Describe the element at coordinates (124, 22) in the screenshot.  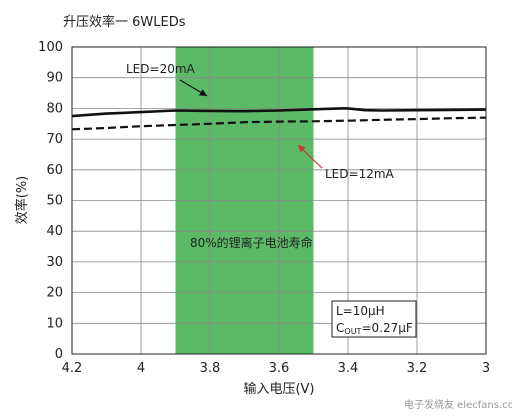
I see `chart-title: 升压效率一 6WLEDs` at that location.